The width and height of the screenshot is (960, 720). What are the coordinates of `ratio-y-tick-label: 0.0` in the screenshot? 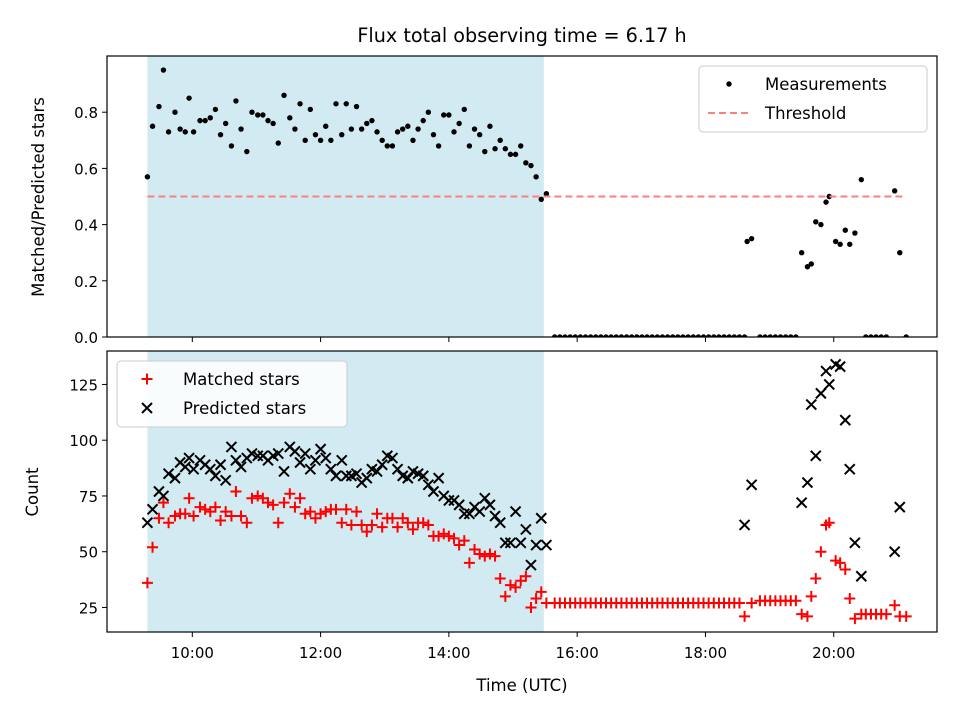 It's located at (86, 338).